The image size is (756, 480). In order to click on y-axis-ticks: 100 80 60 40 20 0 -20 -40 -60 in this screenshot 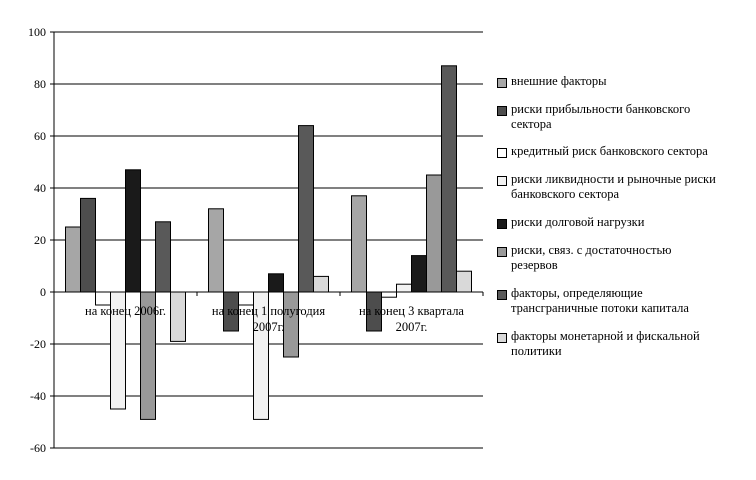, I will do `click(41, 240)`.